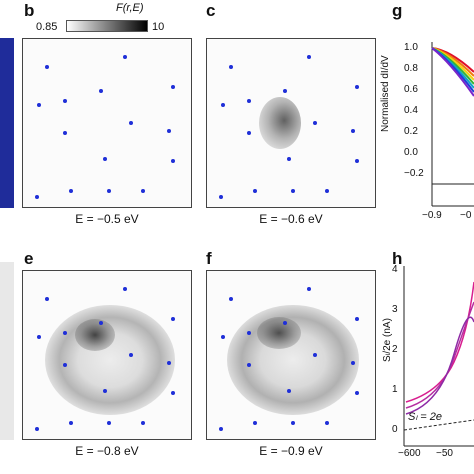  What do you see at coordinates (409, 453) in the screenshot?
I see `panel-h-xtick-0: −600` at bounding box center [409, 453].